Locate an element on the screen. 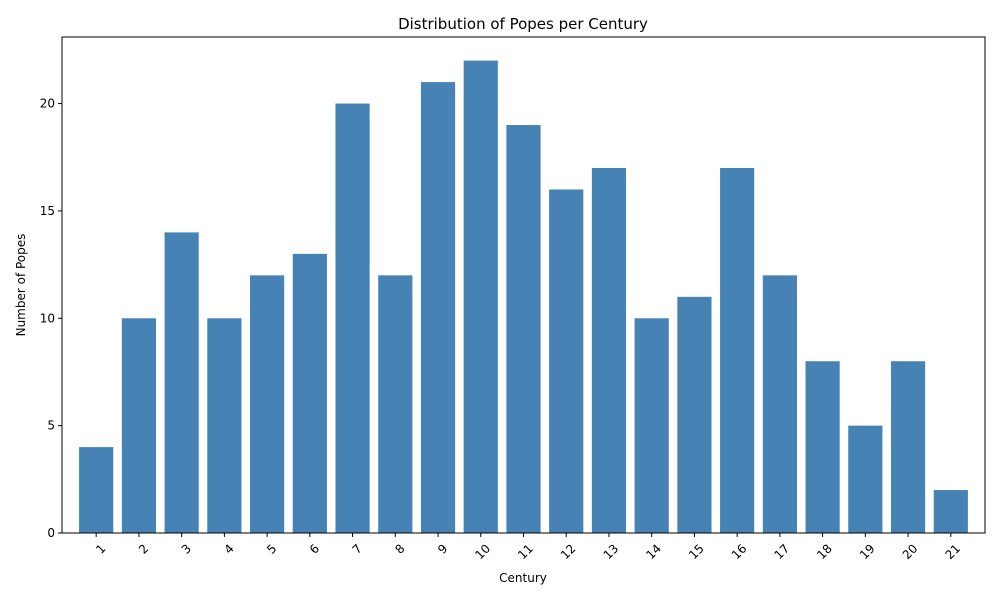  y-tick-label: 20 is located at coordinates (47, 104).